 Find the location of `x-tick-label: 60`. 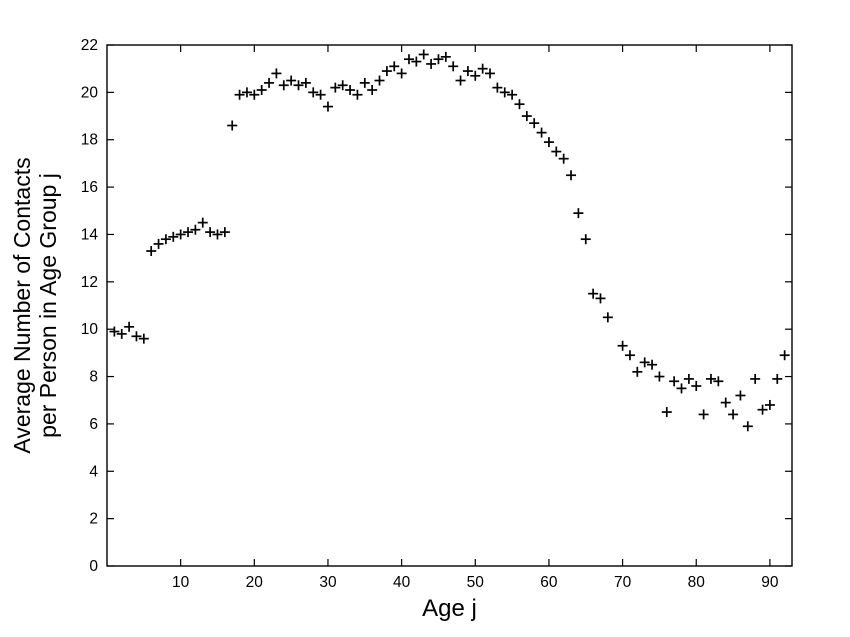

x-tick-label: 60 is located at coordinates (549, 582).